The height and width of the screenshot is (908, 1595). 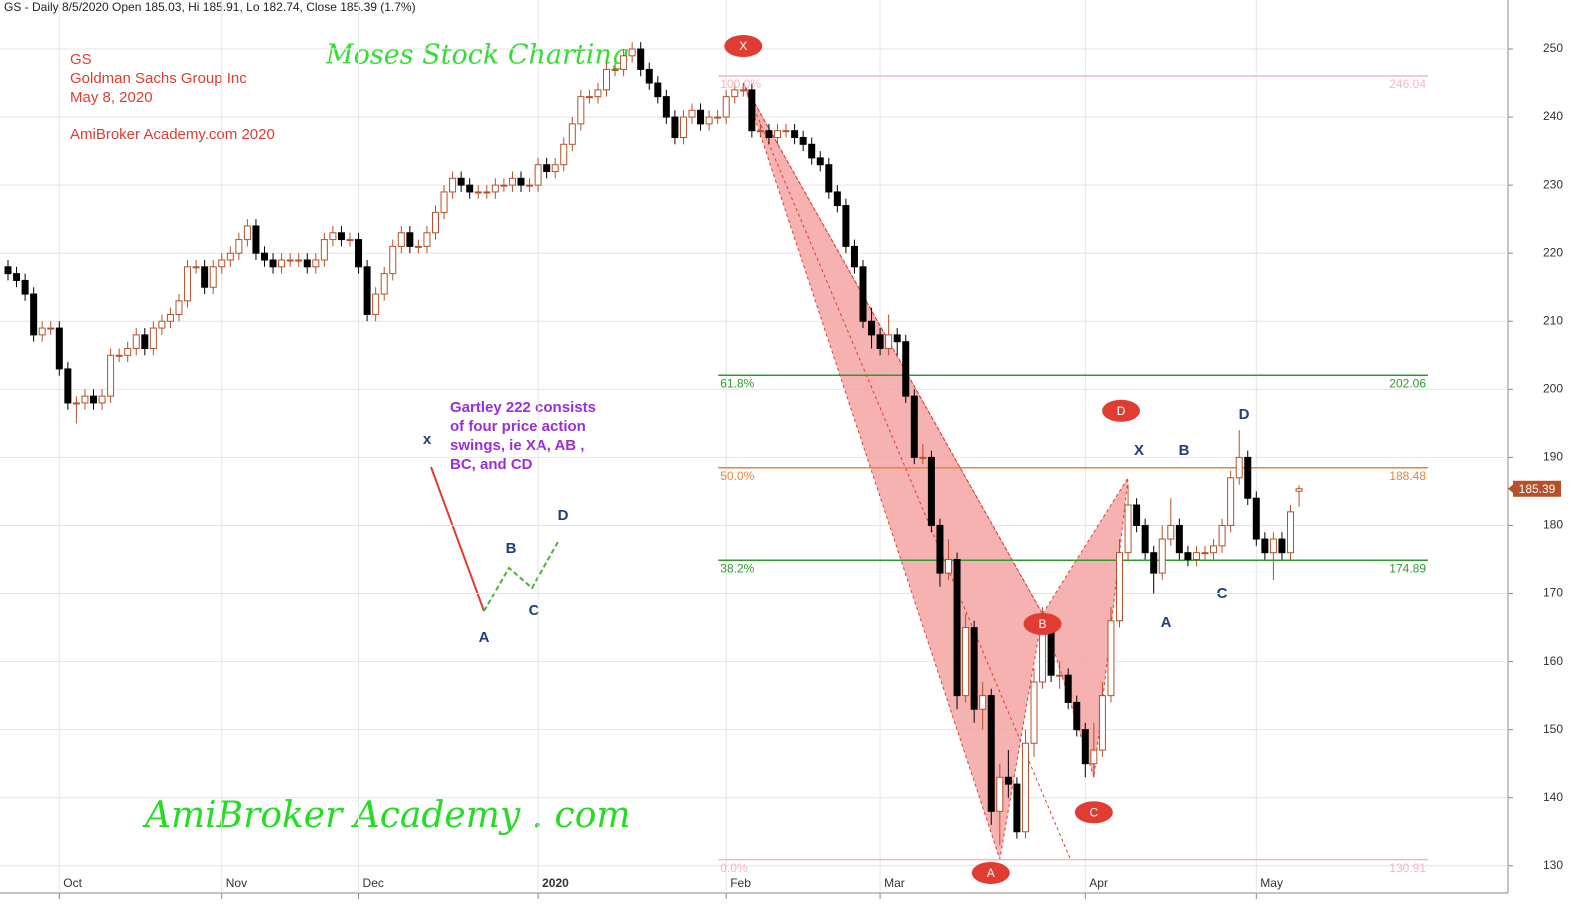 I want to click on level-value: 130.91, so click(x=1407, y=868).